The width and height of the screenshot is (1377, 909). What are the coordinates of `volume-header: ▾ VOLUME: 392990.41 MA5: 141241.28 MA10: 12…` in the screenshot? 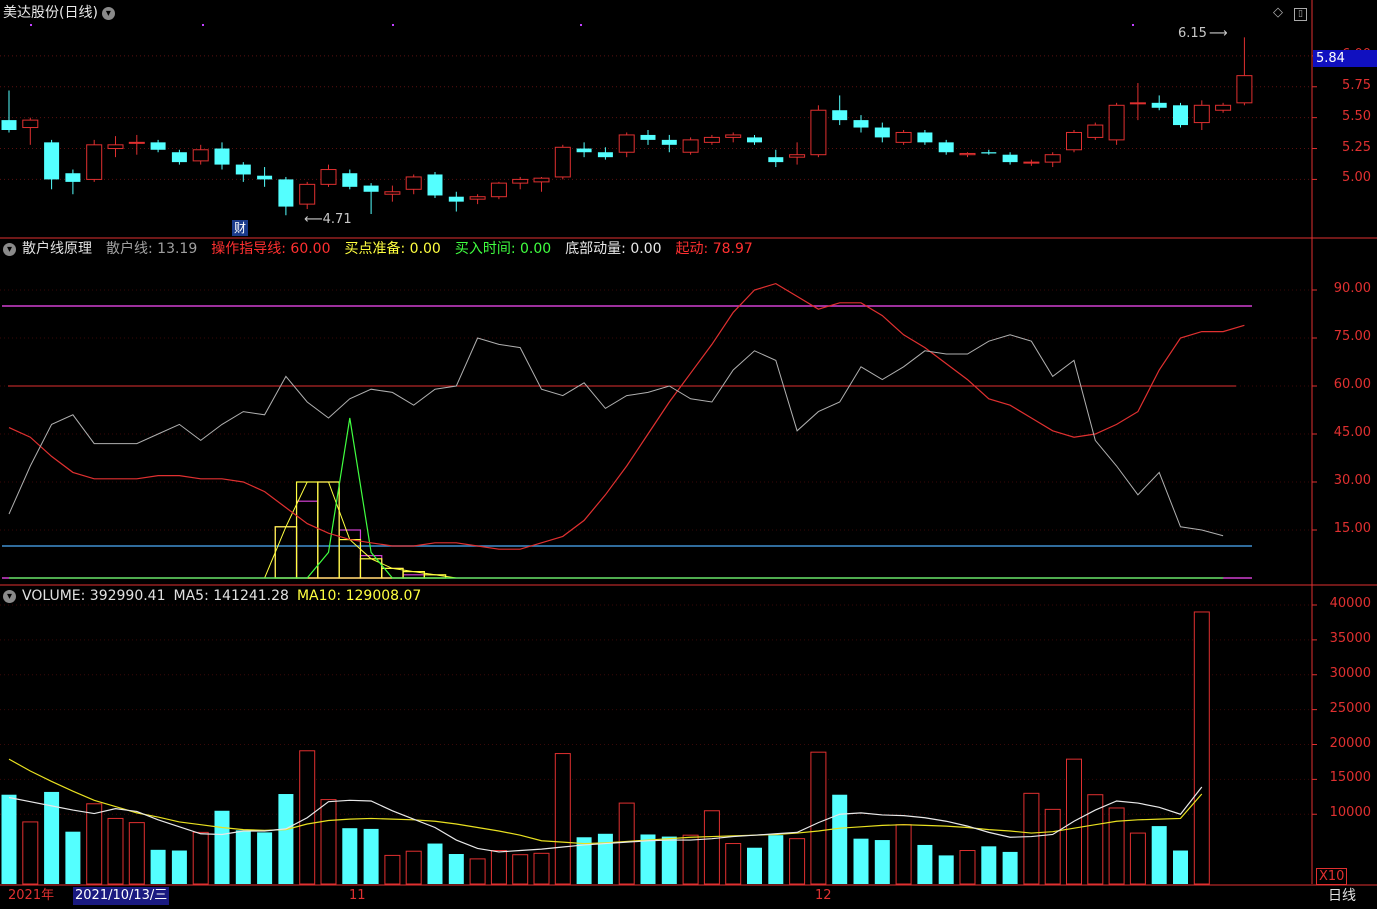 It's located at (217, 596).